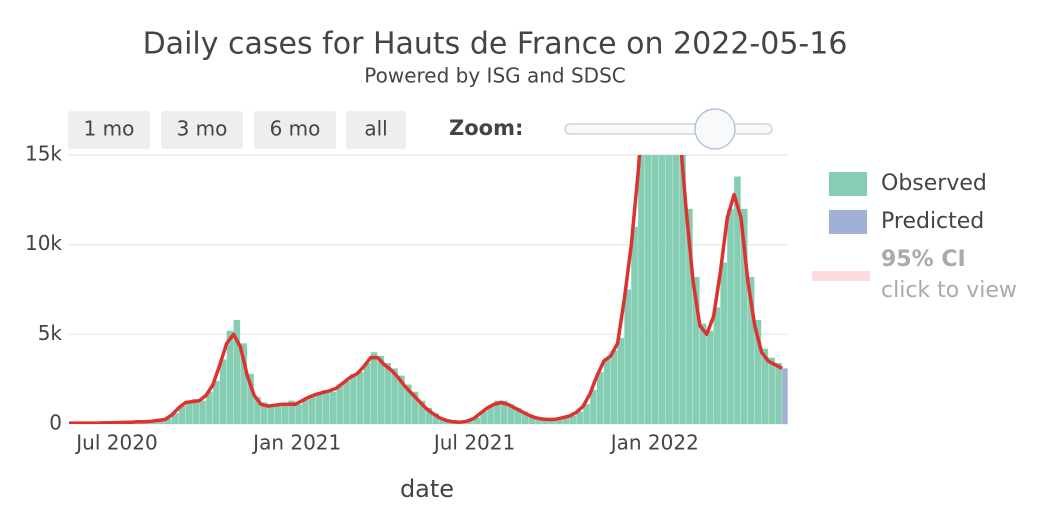 The height and width of the screenshot is (513, 1044). I want to click on button: 1 mo, so click(109, 129).